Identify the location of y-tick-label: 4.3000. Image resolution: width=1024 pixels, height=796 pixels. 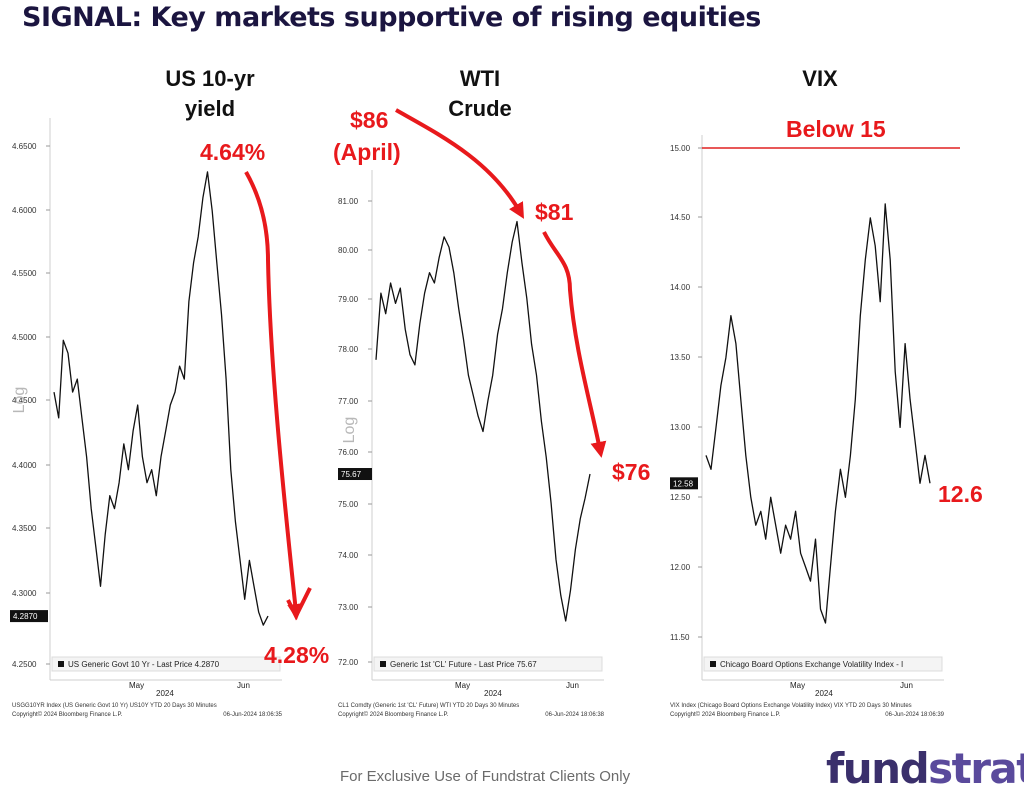
(24, 593).